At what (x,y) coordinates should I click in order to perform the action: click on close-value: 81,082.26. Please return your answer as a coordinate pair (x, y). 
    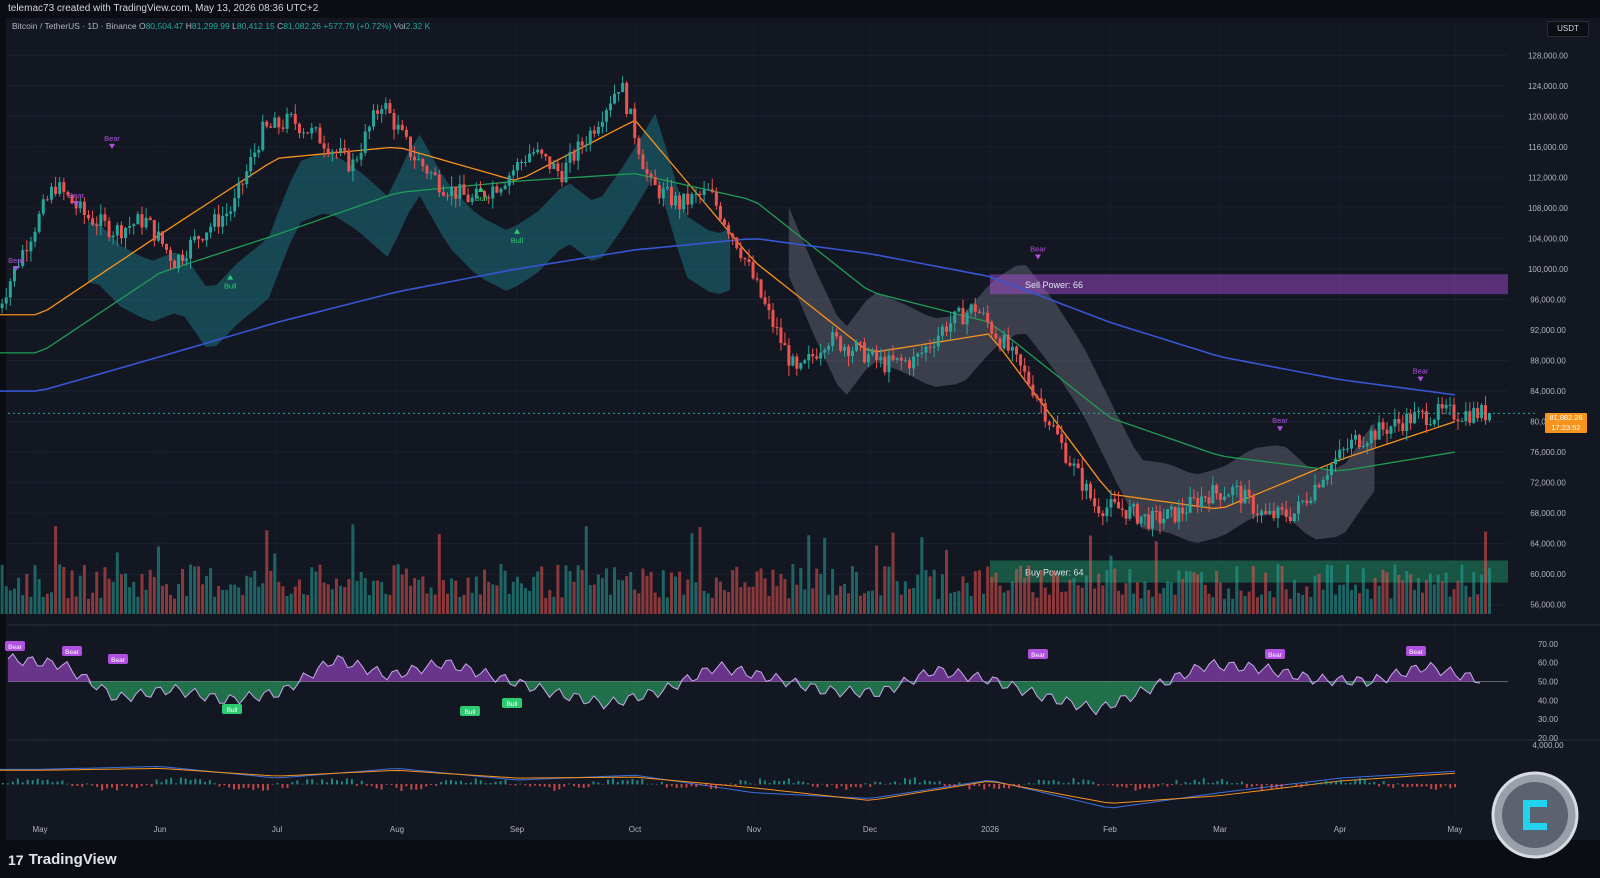
    Looking at the image, I should click on (302, 26).